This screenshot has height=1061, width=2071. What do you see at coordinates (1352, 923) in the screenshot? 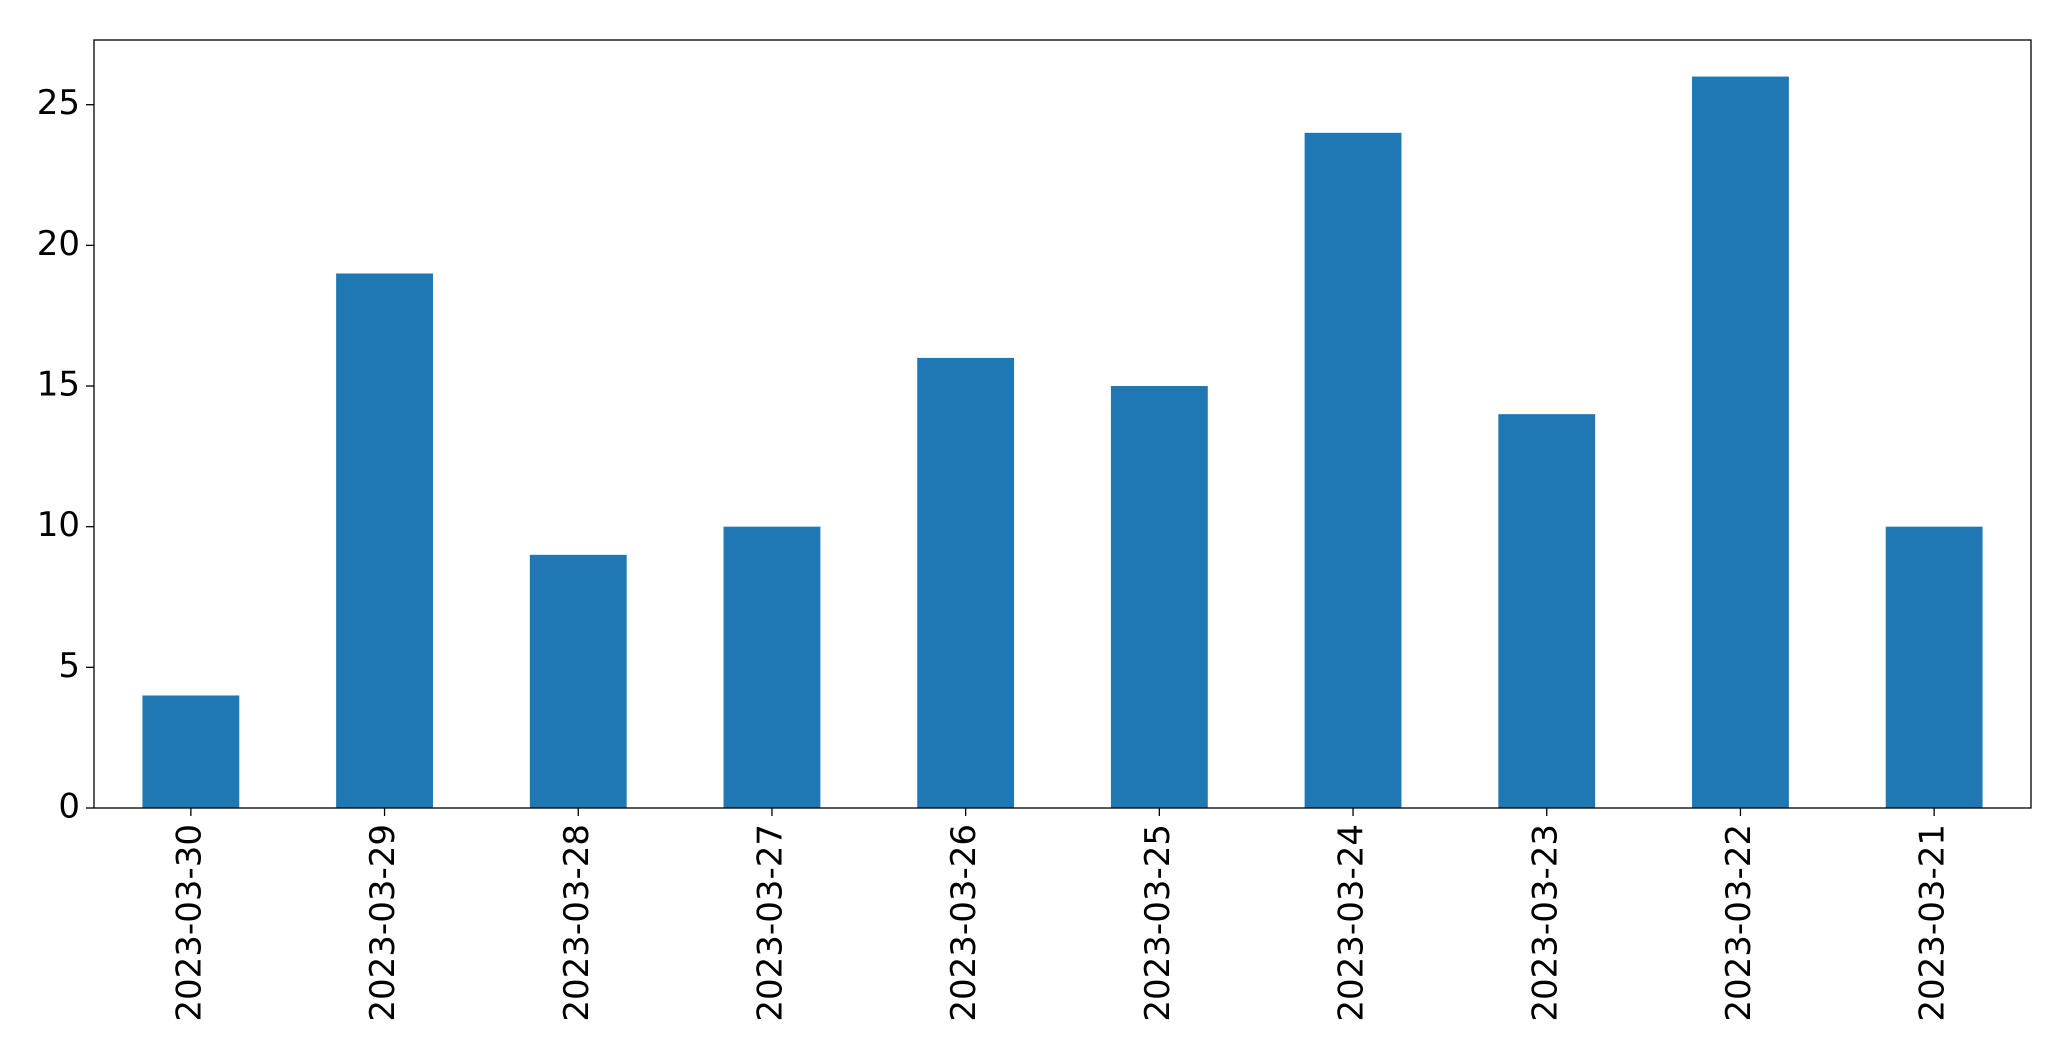
I see `x-tick-label: 2023-03-24` at bounding box center [1352, 923].